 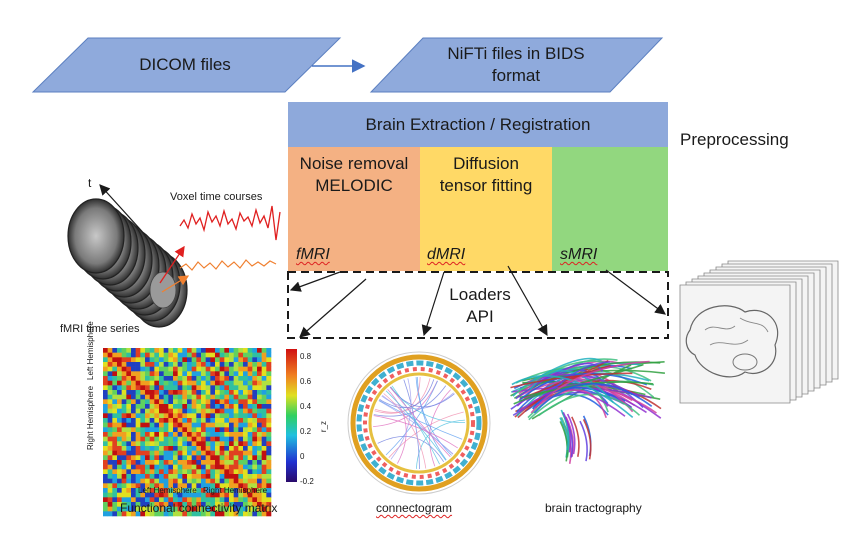 What do you see at coordinates (307, 481) in the screenshot?
I see `colorbar-tick: -0.2` at bounding box center [307, 481].